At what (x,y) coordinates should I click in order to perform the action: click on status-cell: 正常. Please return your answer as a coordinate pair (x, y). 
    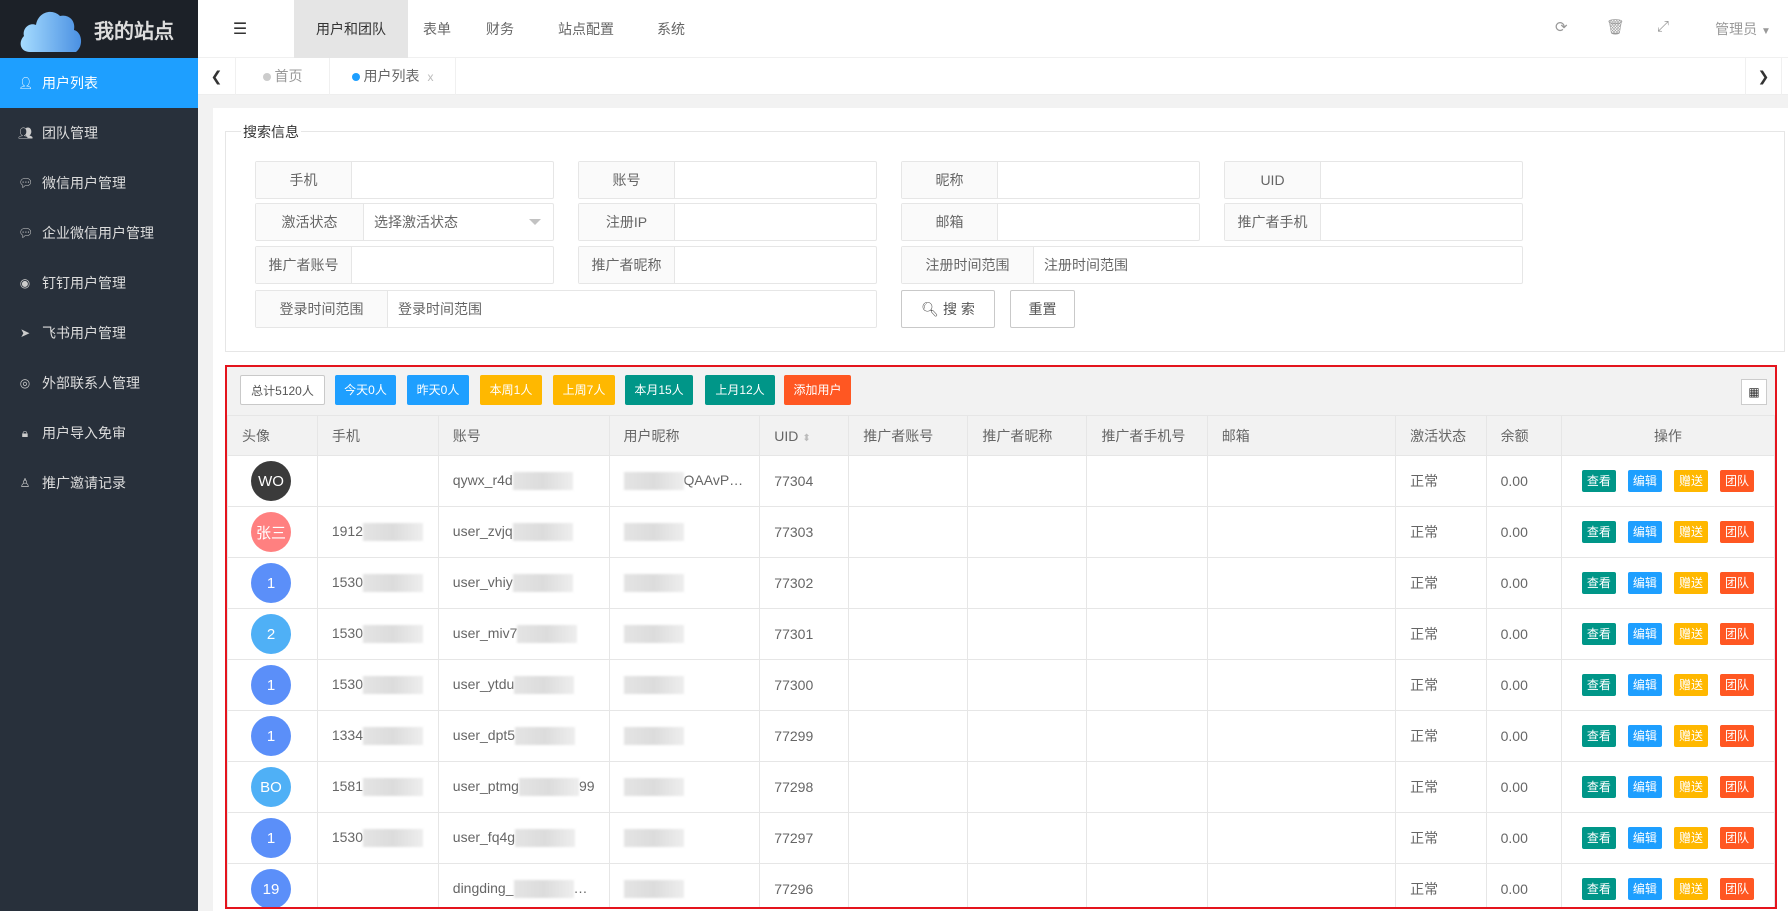
    Looking at the image, I should click on (1441, 634).